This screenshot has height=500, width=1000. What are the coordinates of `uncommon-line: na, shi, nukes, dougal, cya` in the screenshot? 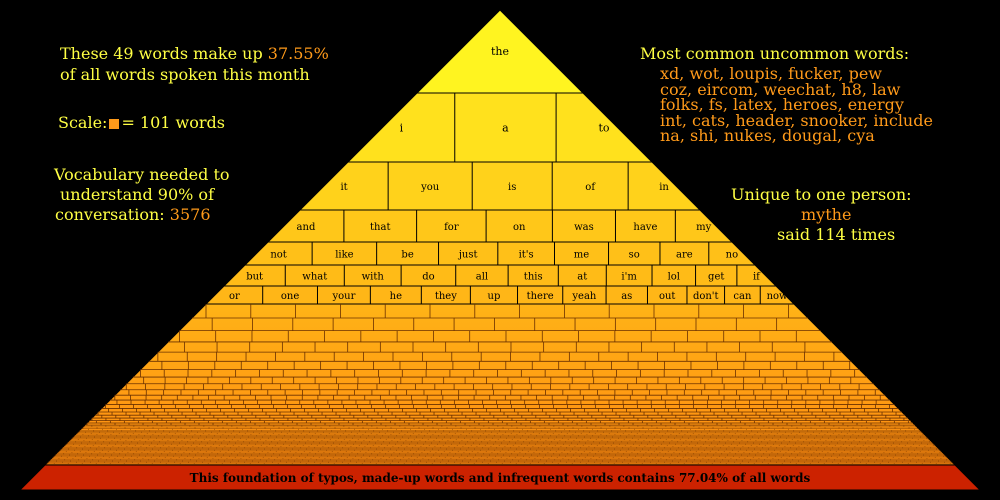 It's located at (767, 135).